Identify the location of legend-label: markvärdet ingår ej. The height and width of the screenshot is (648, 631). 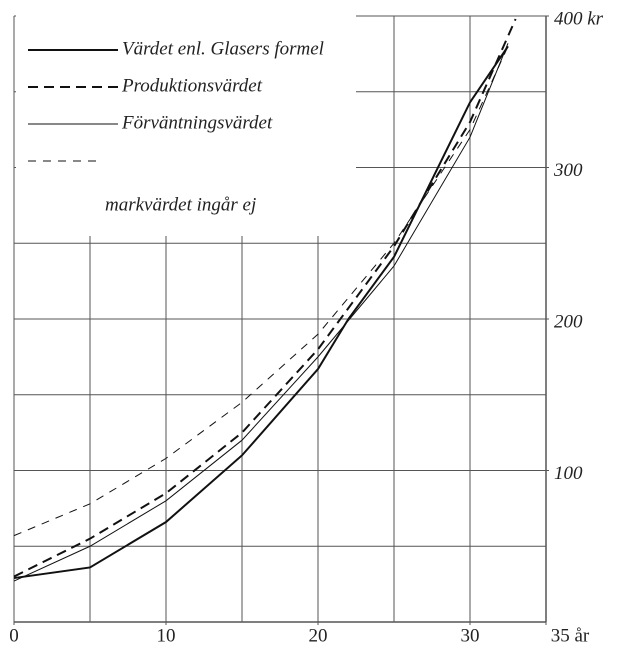
(180, 204).